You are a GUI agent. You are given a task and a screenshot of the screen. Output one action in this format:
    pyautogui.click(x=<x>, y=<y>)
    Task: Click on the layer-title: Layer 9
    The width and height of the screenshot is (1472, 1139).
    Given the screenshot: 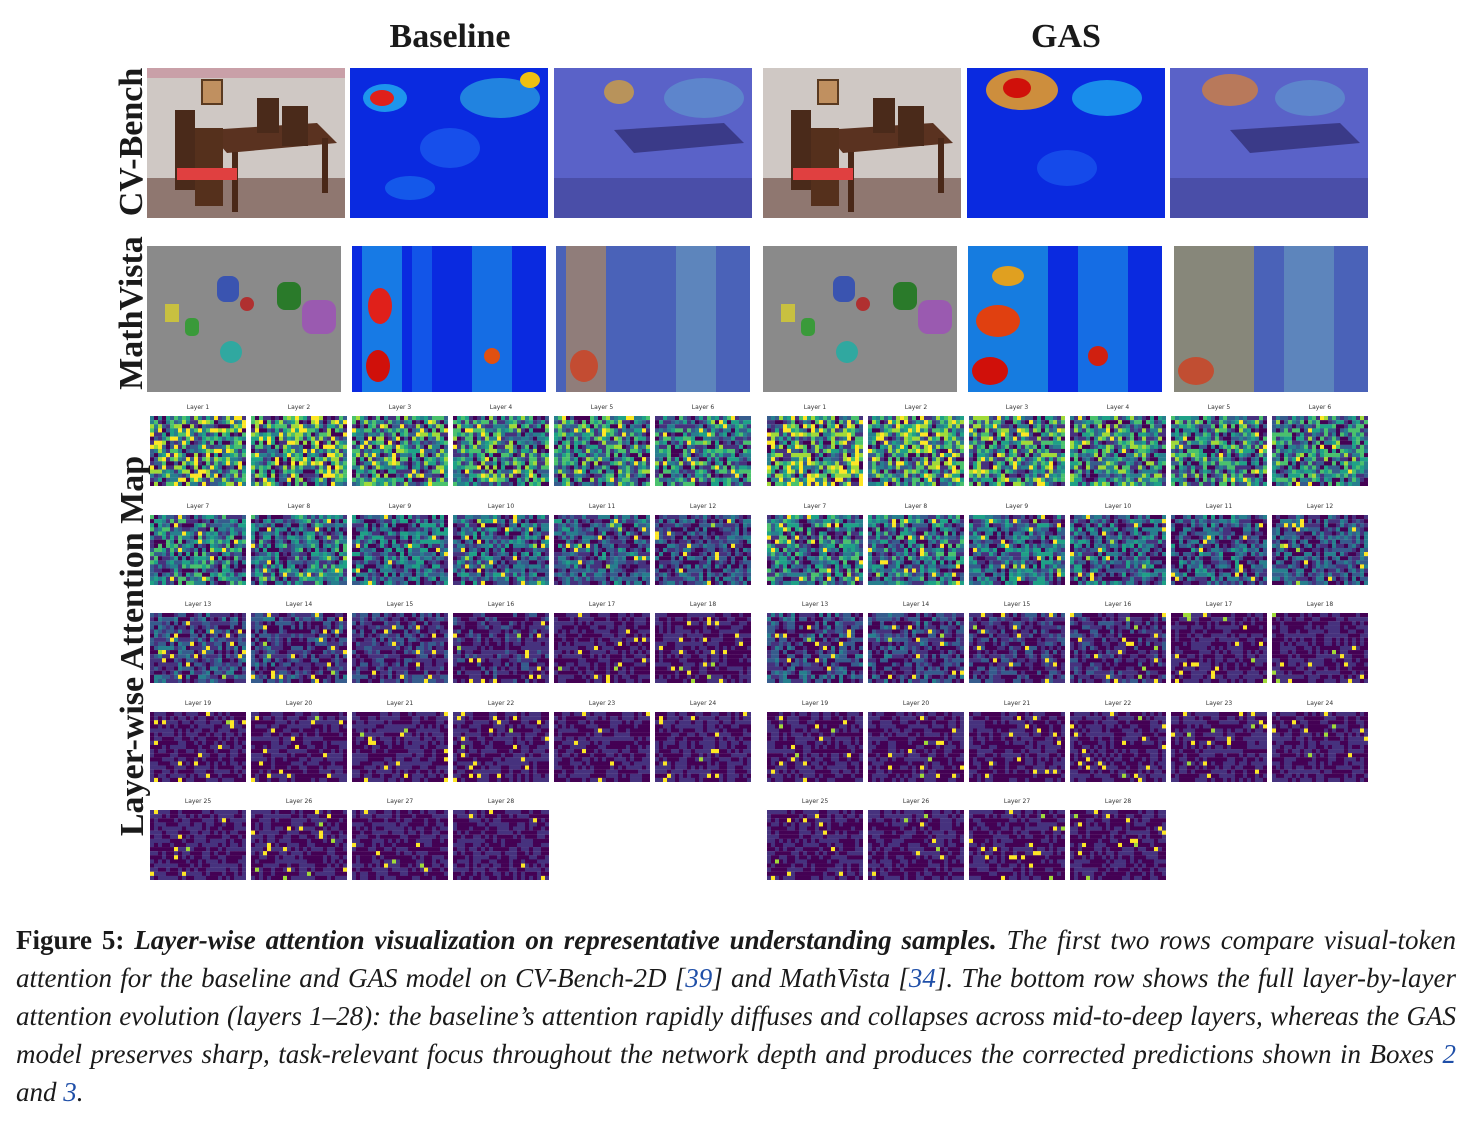 What is the action you would take?
    pyautogui.click(x=1017, y=506)
    